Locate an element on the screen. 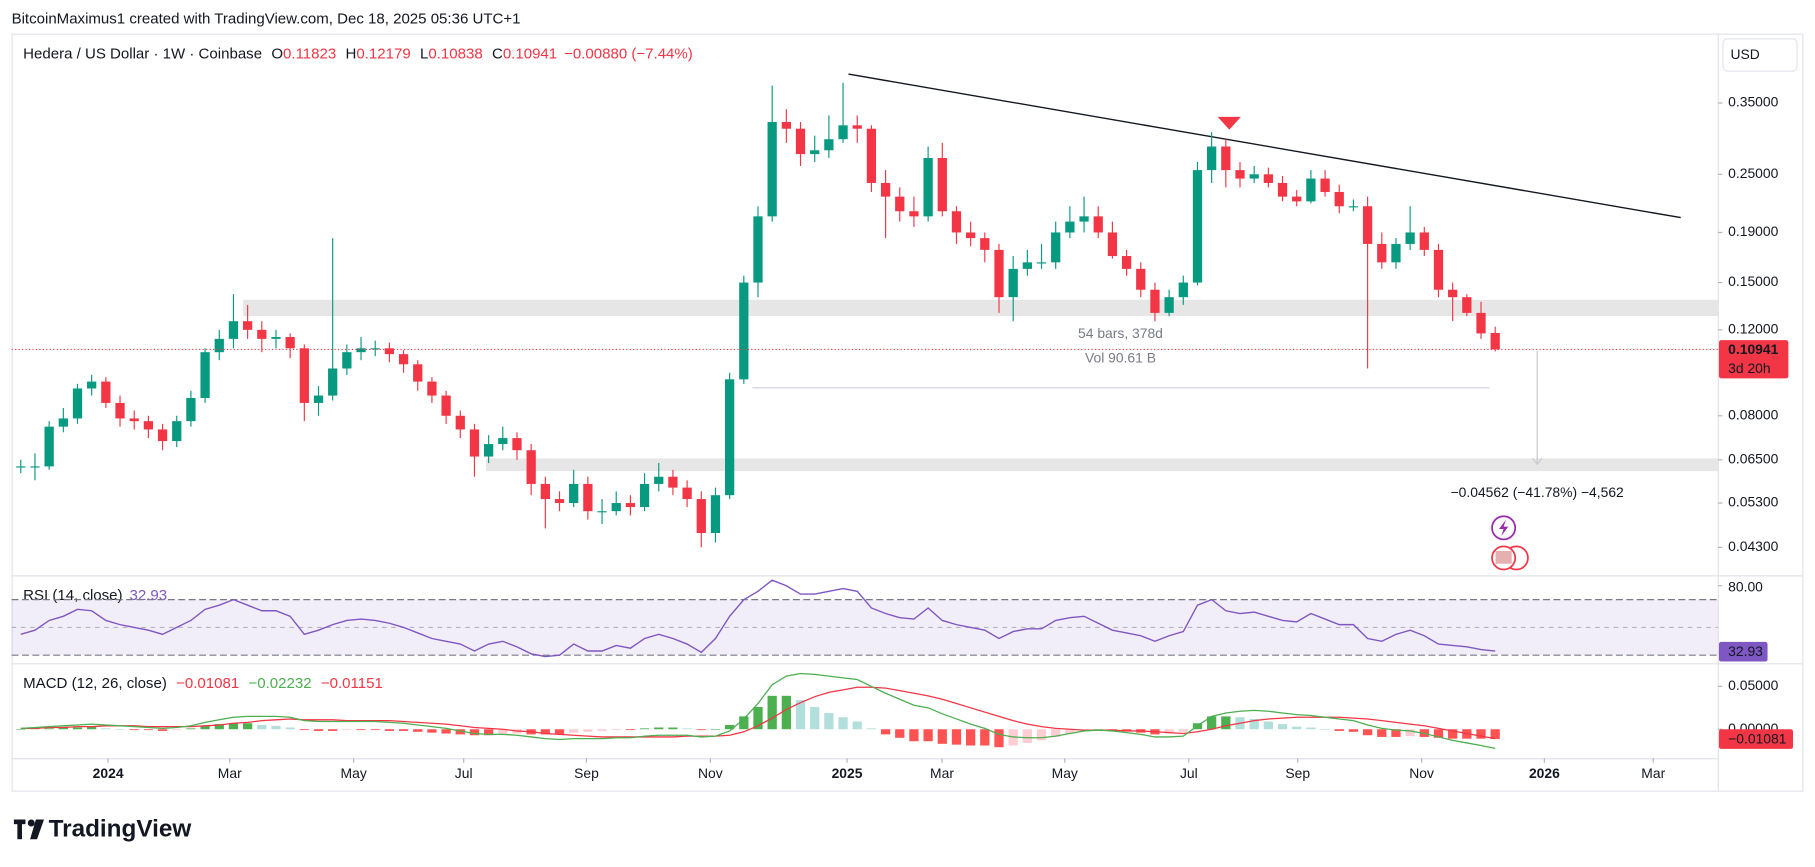 The height and width of the screenshot is (867, 1815). last-price-label: 0.10941 is located at coordinates (1753, 349).